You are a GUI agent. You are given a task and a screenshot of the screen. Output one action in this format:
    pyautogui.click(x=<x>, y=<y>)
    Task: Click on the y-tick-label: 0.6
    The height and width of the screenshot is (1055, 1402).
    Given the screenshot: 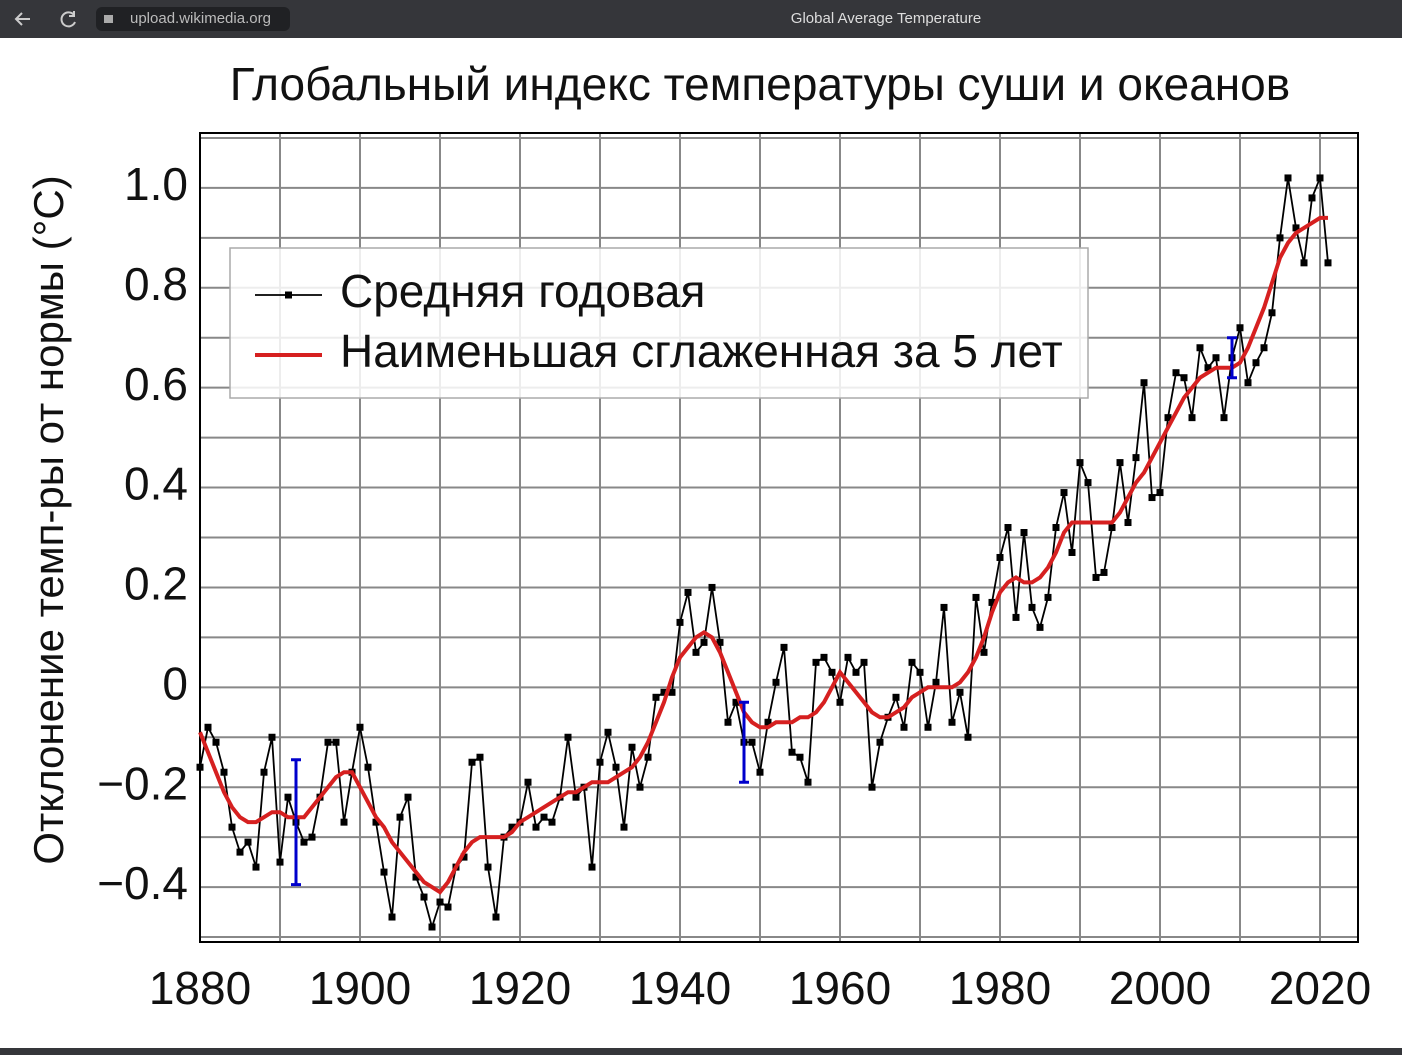 What is the action you would take?
    pyautogui.click(x=156, y=384)
    